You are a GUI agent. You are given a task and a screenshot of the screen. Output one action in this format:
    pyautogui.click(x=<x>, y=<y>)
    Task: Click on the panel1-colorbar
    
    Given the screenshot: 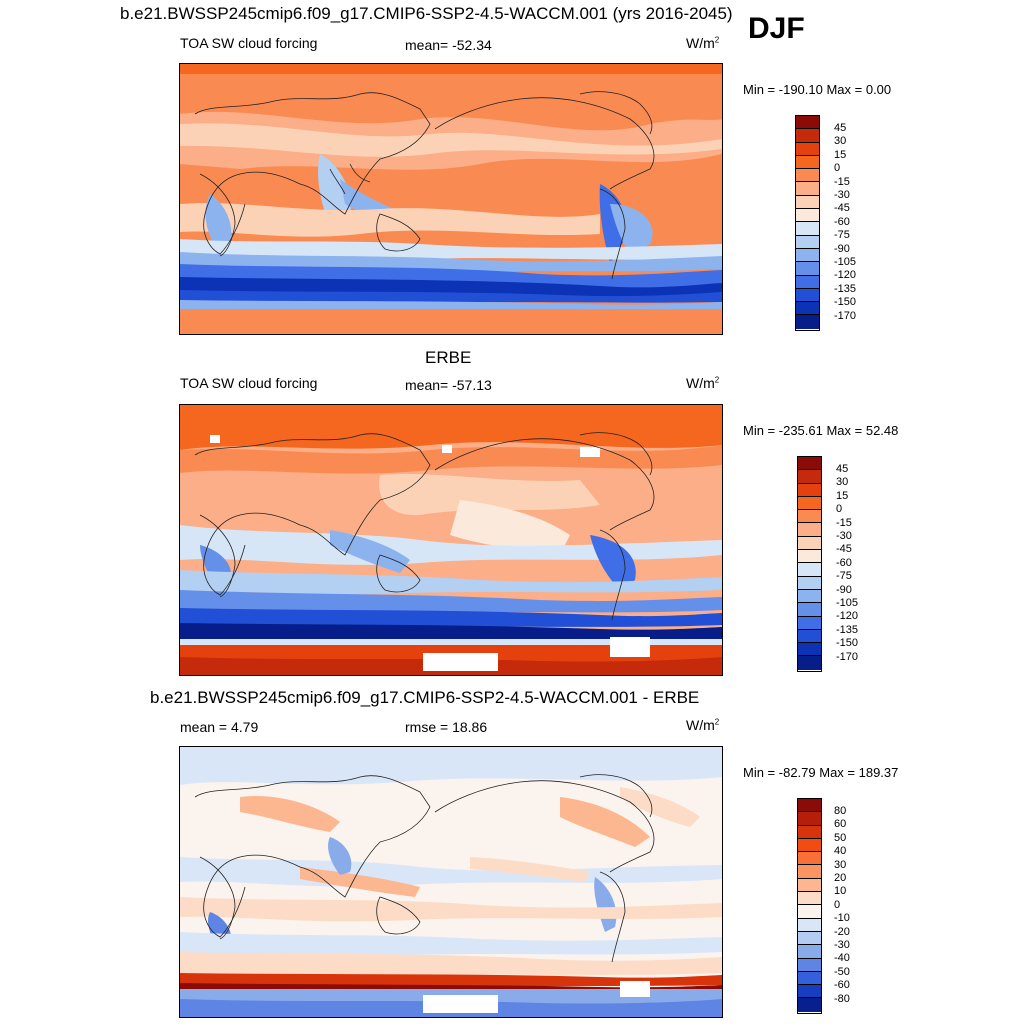 What is the action you would take?
    pyautogui.click(x=807, y=223)
    